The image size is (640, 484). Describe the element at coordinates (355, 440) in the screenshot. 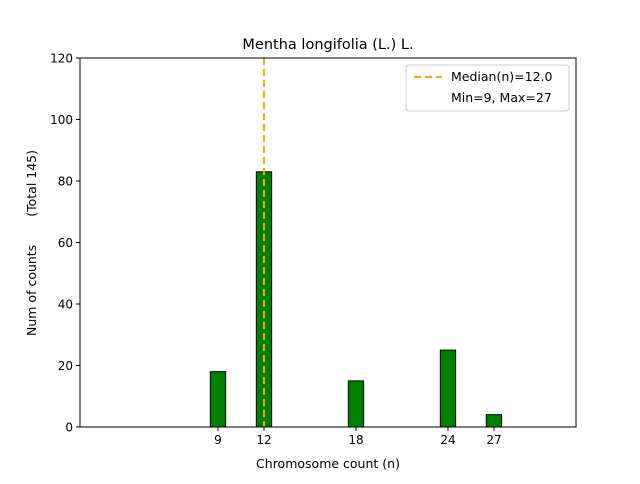

I see `x-tick-label: 18` at that location.